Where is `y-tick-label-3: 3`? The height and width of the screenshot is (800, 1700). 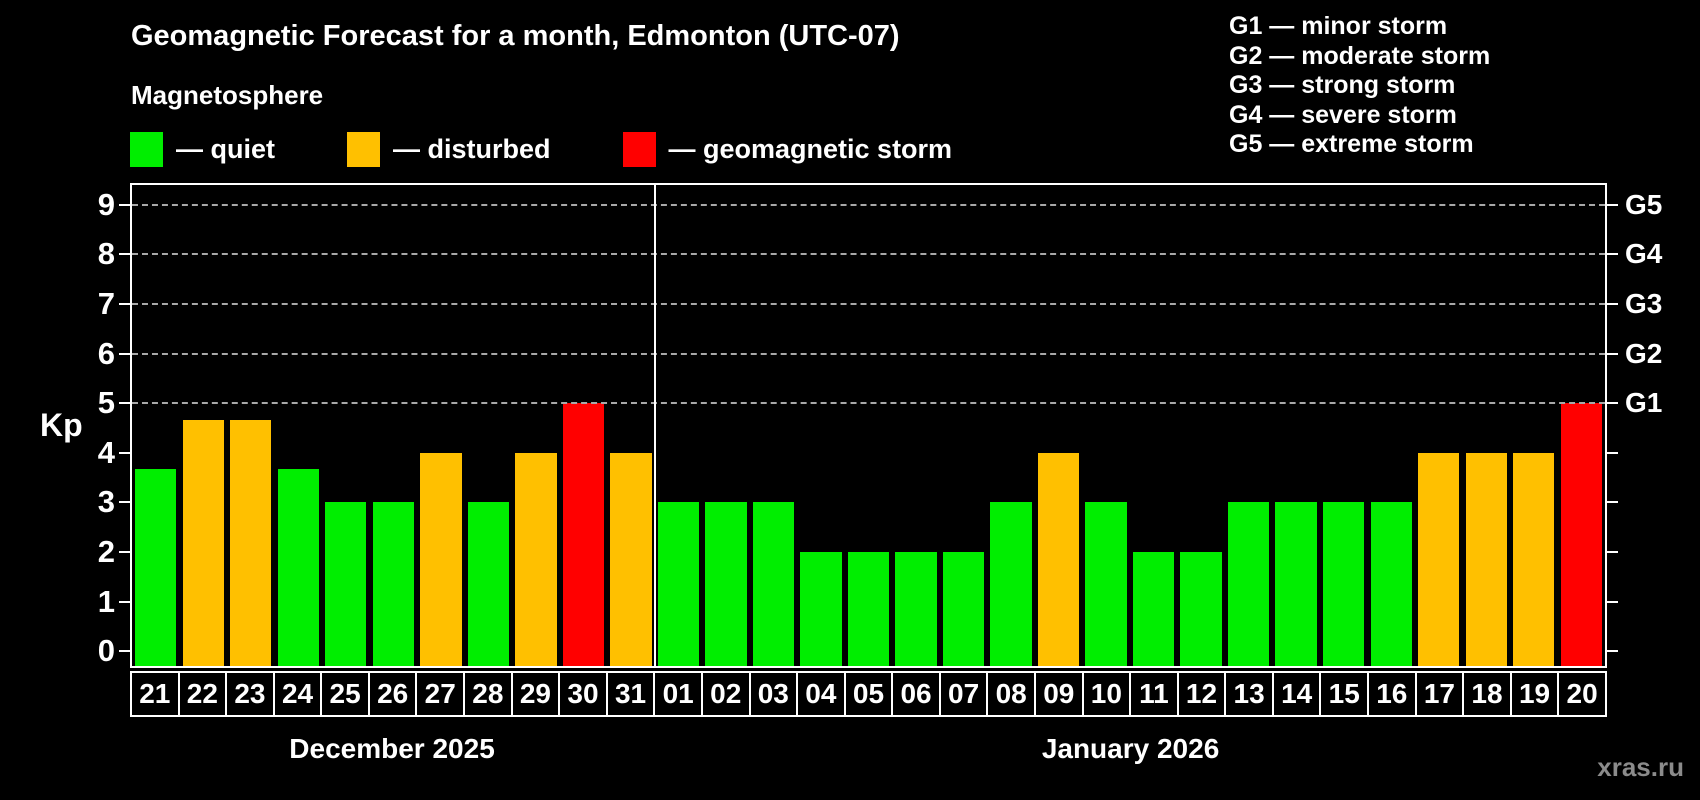
y-tick-label-3: 3 is located at coordinates (106, 502).